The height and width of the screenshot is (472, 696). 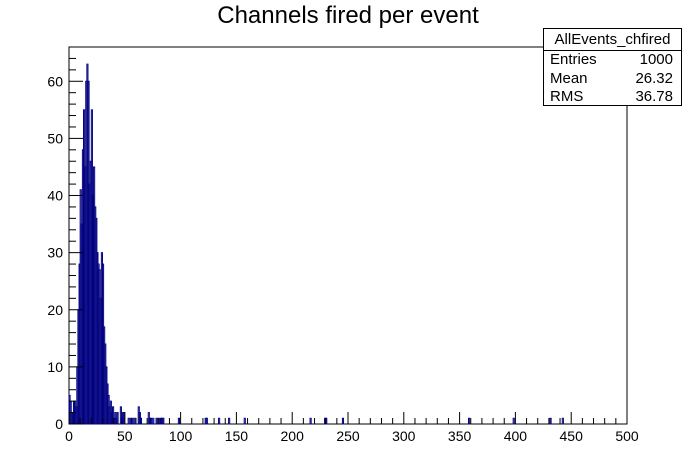 What do you see at coordinates (348, 436) in the screenshot?
I see `x-tick-label: 250` at bounding box center [348, 436].